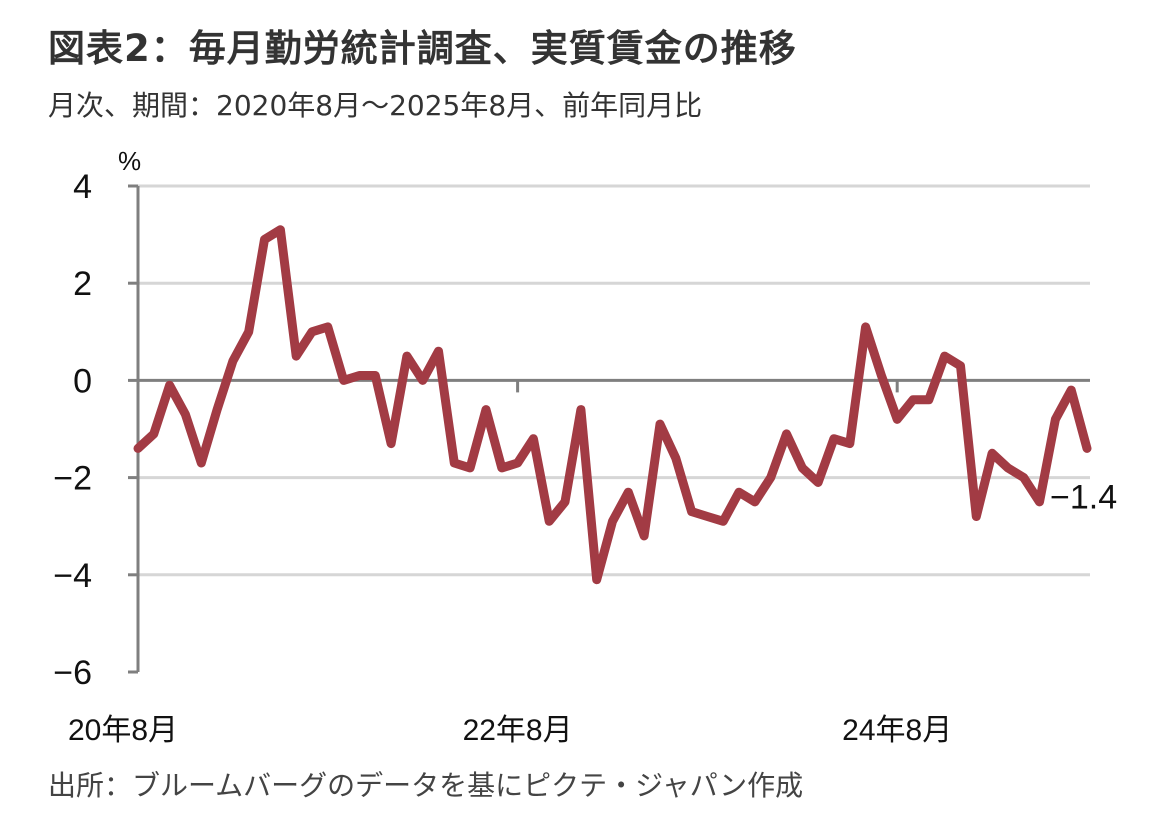  What do you see at coordinates (82, 381) in the screenshot?
I see `y-tick-label: 0` at bounding box center [82, 381].